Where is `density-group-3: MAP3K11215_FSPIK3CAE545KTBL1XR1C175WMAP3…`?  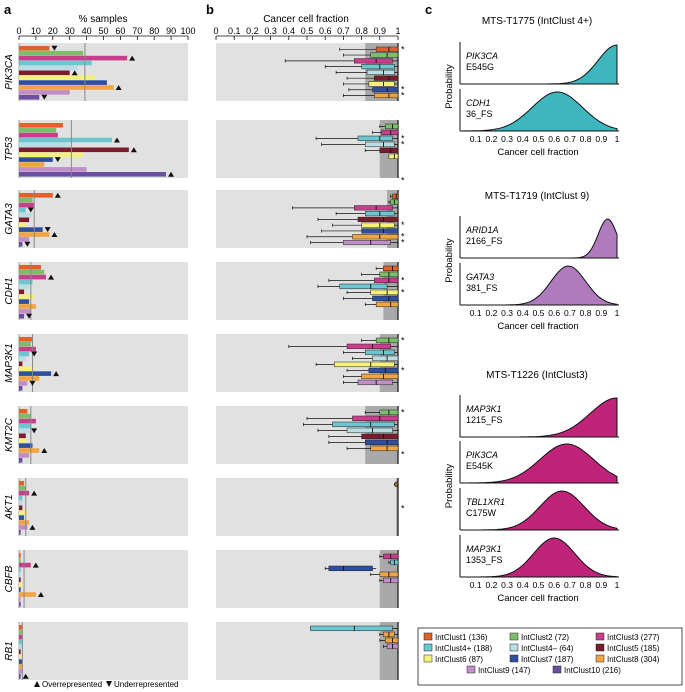
density-group-3: MAP3K11215_FSPIK3CAE545KTBL1XR1C175WMAP3… is located at coordinates (532, 499).